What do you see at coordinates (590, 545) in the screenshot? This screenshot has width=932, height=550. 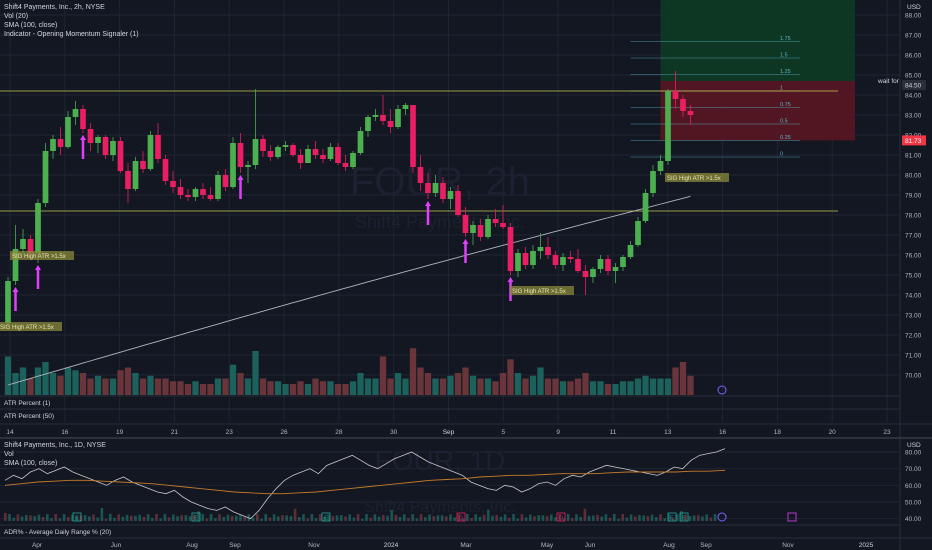 I see `lower-time-tick: Jun` at bounding box center [590, 545].